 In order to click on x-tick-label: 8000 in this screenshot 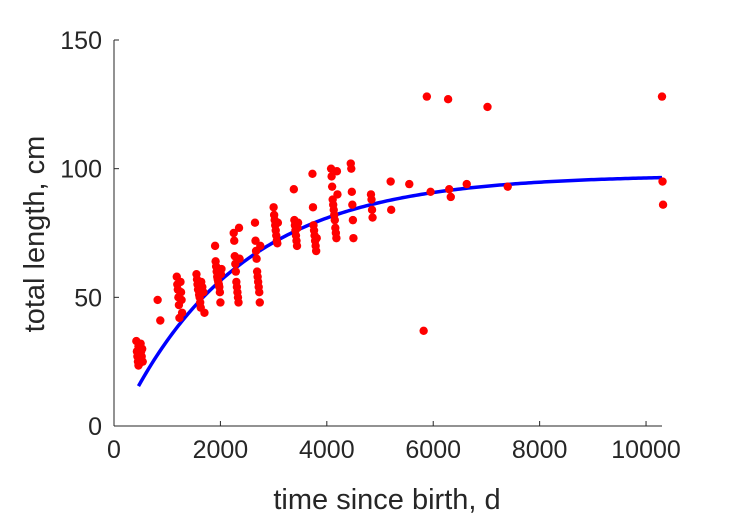, I will do `click(540, 450)`.